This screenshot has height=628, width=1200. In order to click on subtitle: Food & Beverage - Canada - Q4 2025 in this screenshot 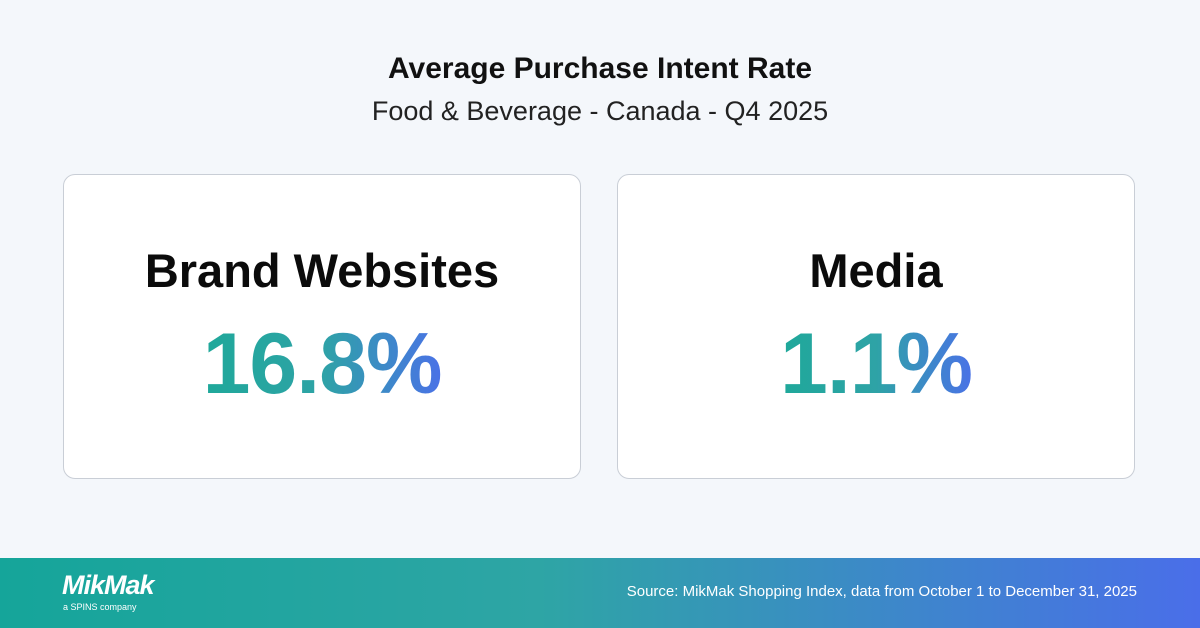, I will do `click(600, 111)`.